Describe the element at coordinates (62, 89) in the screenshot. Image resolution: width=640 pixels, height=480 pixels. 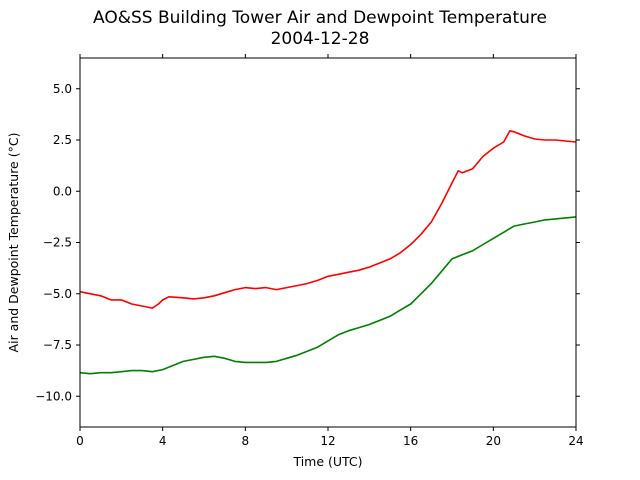
I see `y-tick-label: 5.0` at that location.